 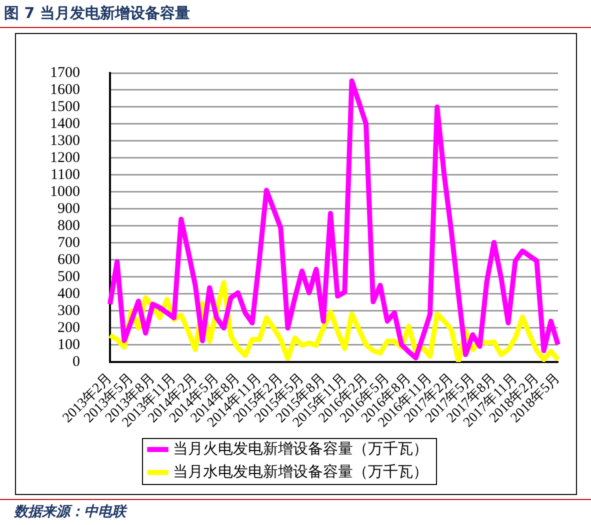 I want to click on y-tick-label: 100, so click(x=69, y=344).